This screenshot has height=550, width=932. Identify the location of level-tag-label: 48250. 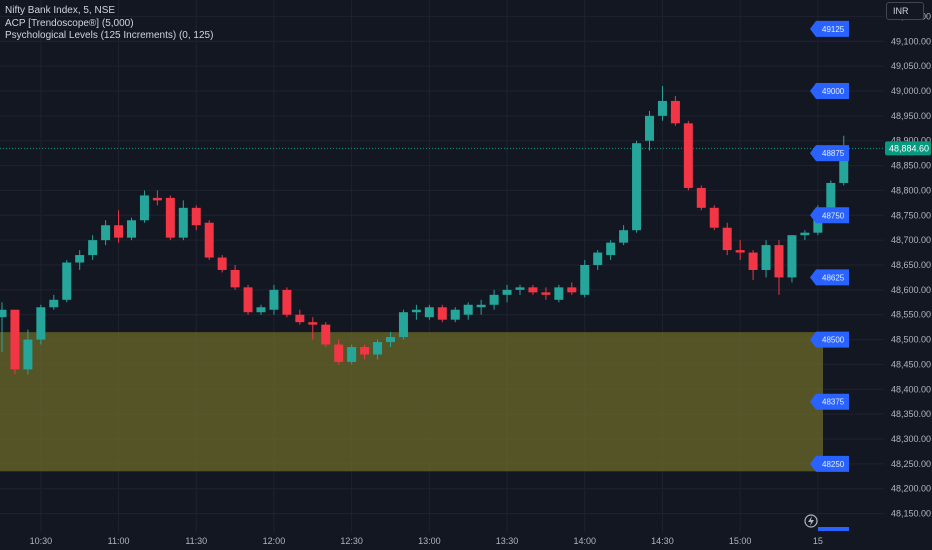
(833, 464).